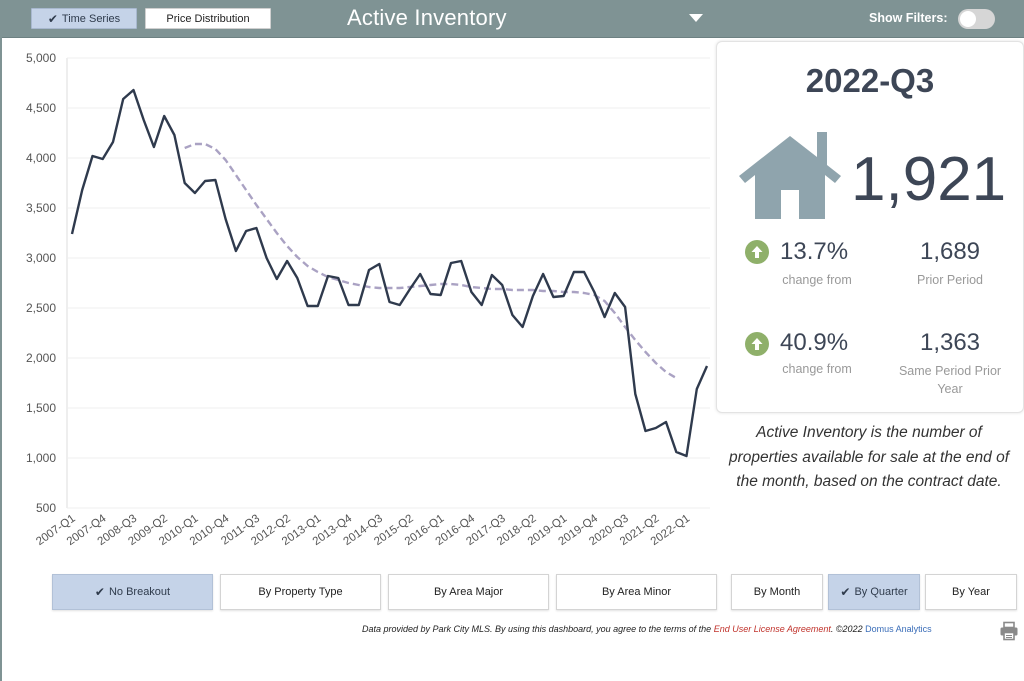 This screenshot has width=1024, height=681. Describe the element at coordinates (772, 629) in the screenshot. I see `eula-link: End User License Agreement` at that location.